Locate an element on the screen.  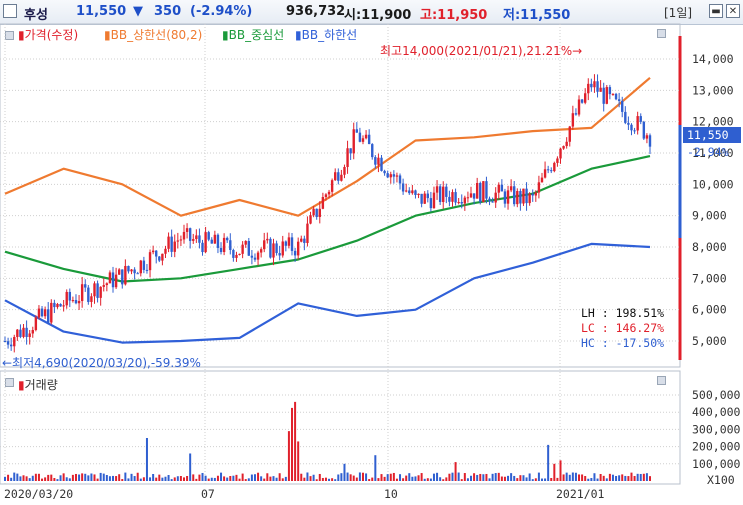
volume-panel-settings-icon is located at coordinates (9, 382).